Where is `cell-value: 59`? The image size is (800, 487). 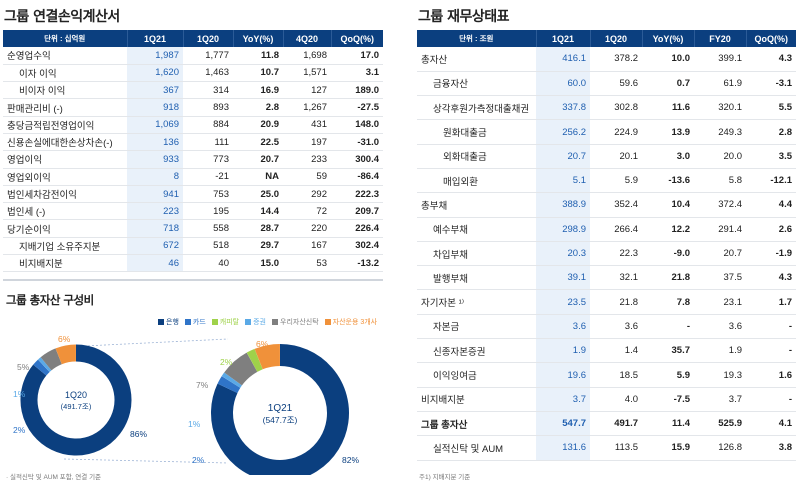
cell-value: 59 is located at coordinates (307, 177).